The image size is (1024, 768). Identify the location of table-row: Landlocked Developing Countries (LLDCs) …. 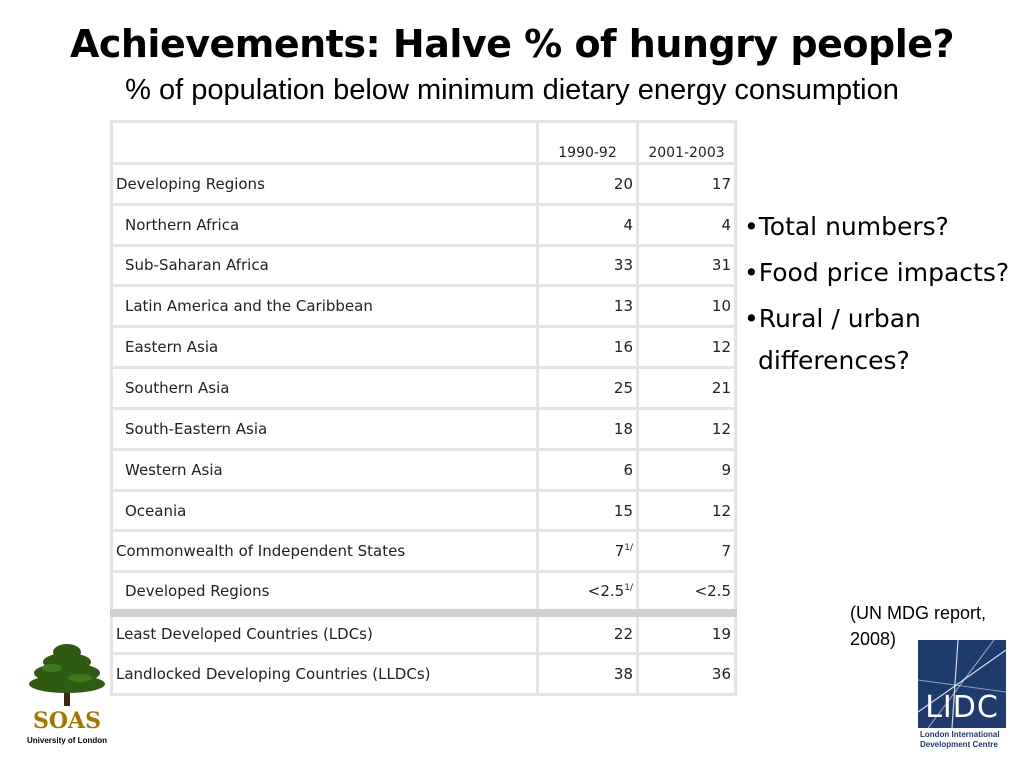
(423, 674).